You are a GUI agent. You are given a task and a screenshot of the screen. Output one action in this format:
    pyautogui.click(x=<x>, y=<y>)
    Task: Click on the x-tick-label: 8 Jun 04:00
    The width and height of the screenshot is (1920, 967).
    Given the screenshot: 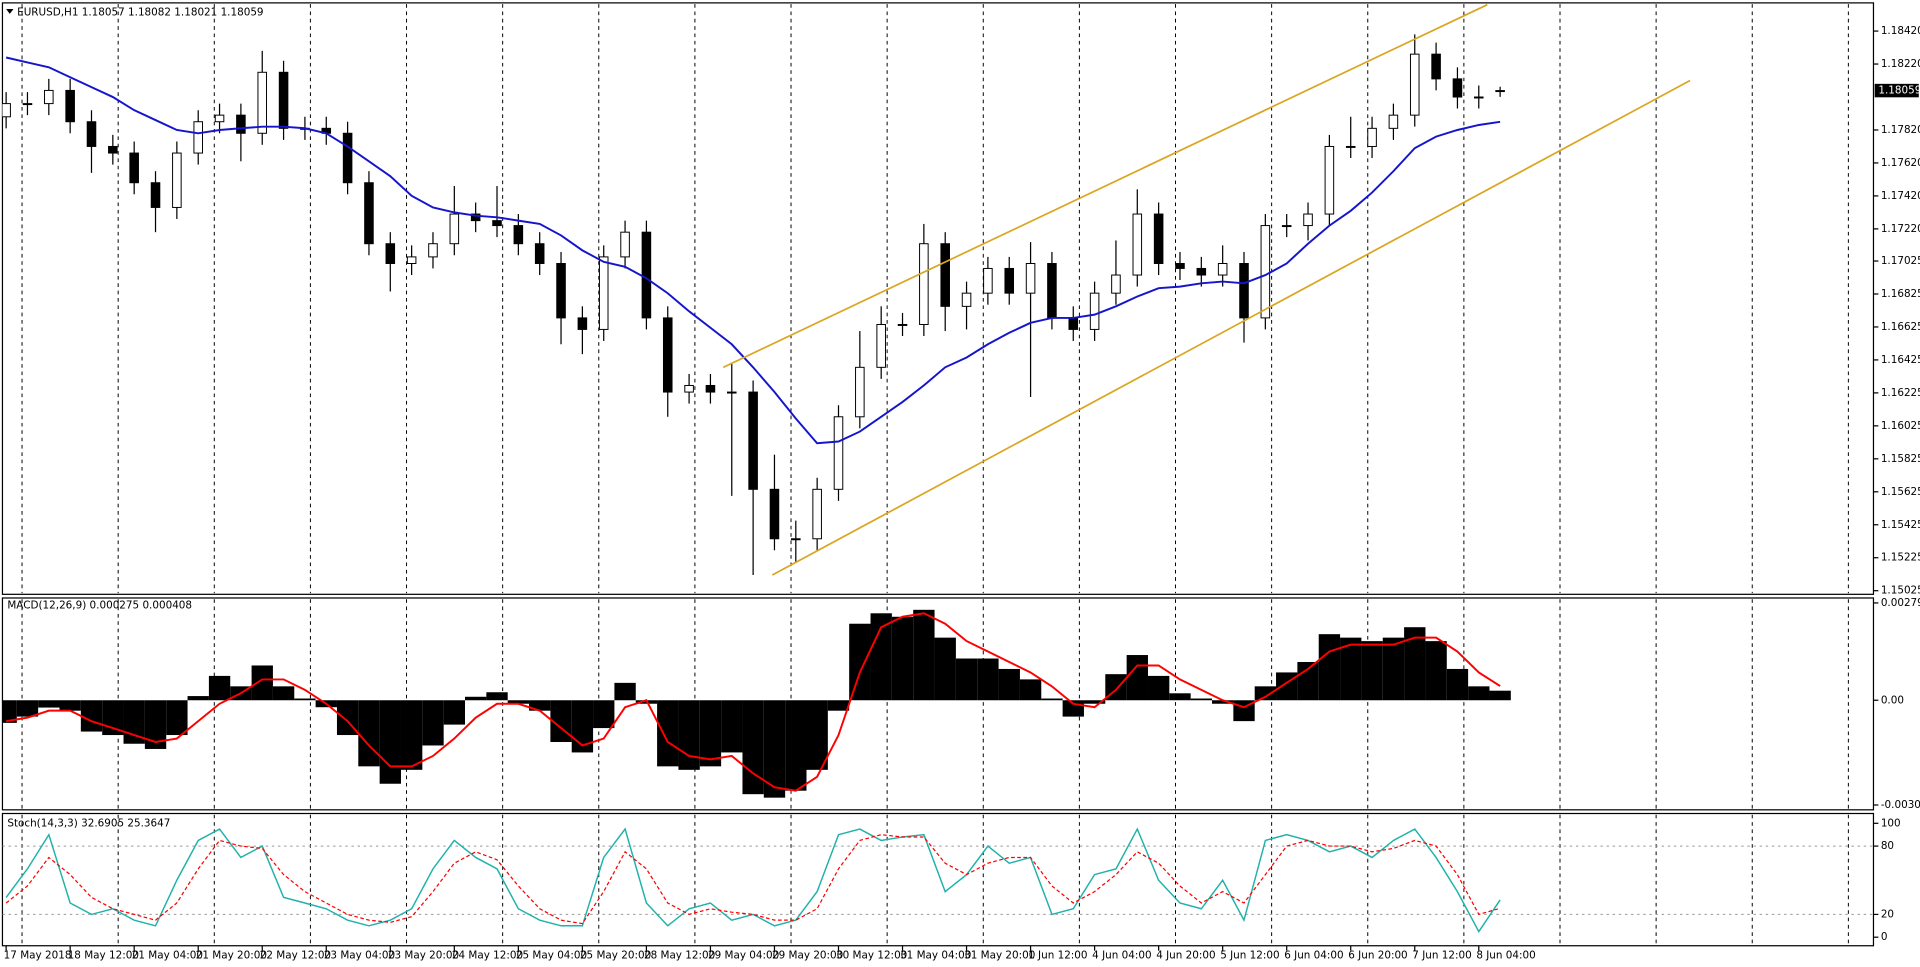 What is the action you would take?
    pyautogui.click(x=1505, y=956)
    